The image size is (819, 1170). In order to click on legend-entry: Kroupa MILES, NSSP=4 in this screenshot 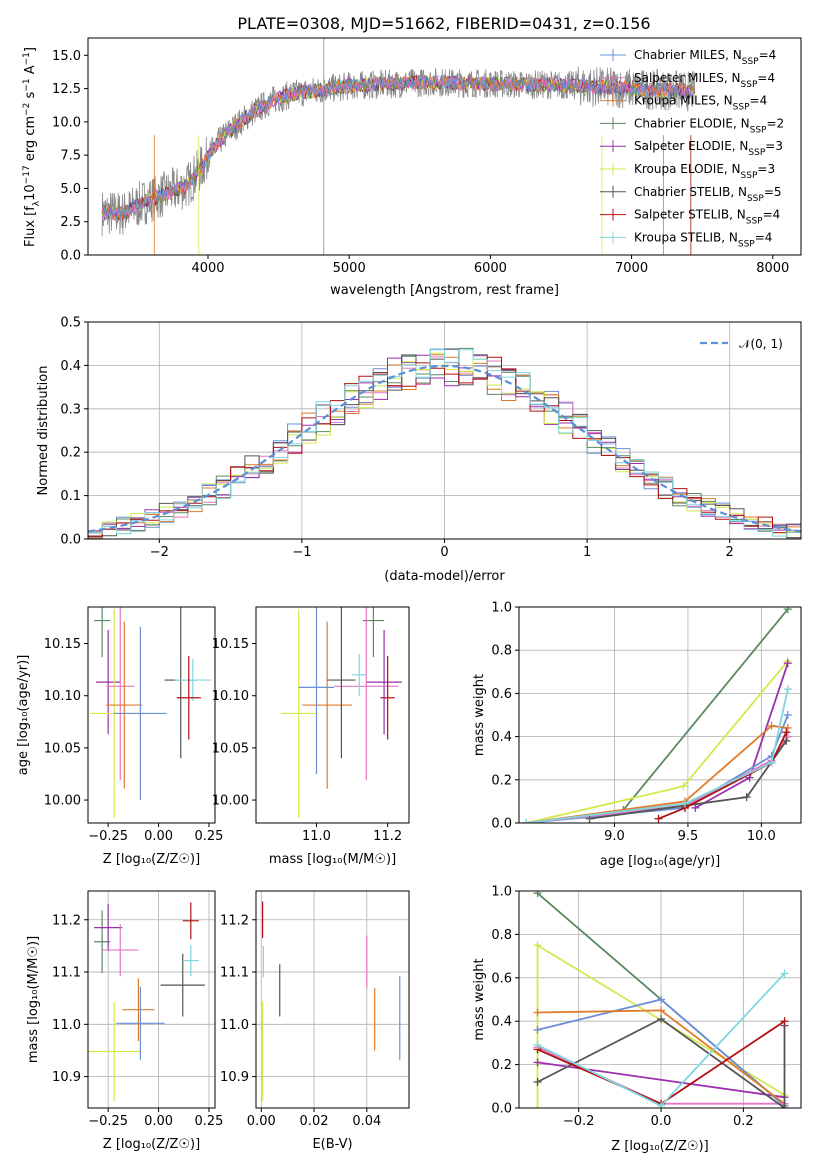, I will do `click(700, 103)`.